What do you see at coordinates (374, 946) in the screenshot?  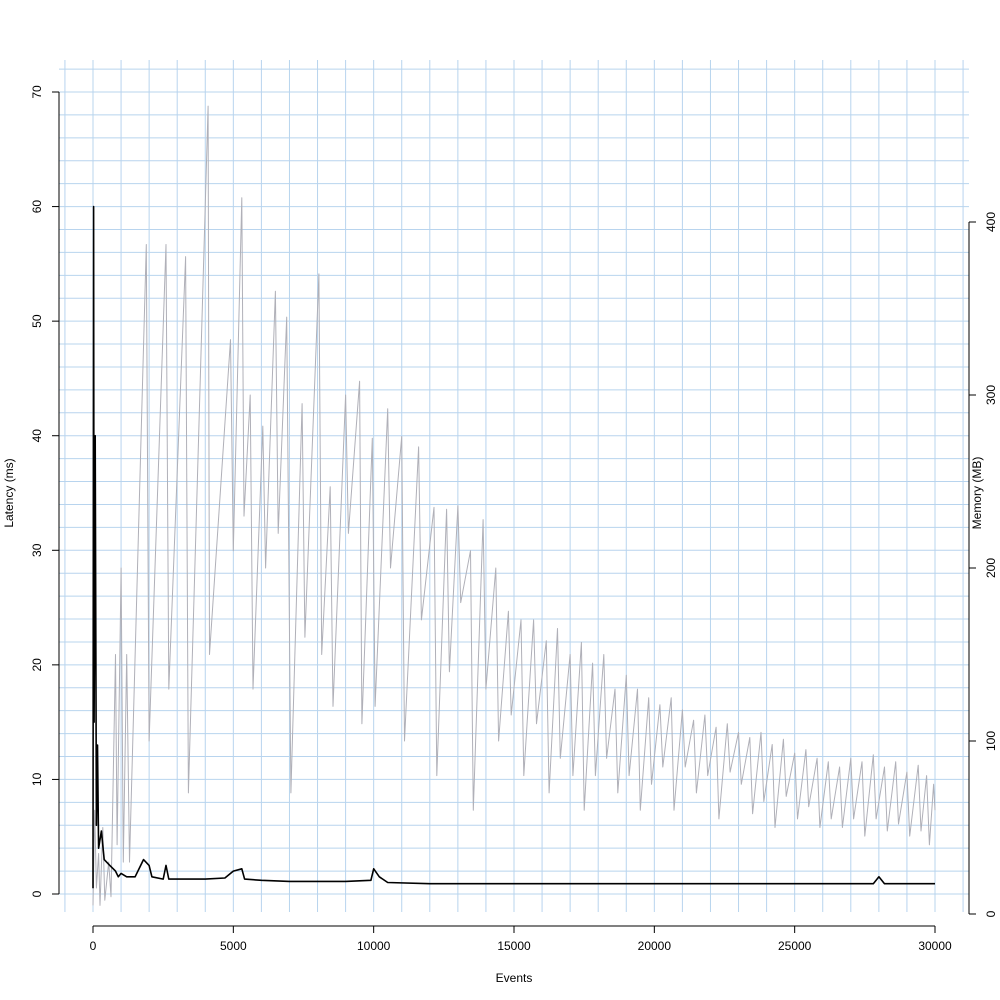 I see `x-tick-label: 10000` at bounding box center [374, 946].